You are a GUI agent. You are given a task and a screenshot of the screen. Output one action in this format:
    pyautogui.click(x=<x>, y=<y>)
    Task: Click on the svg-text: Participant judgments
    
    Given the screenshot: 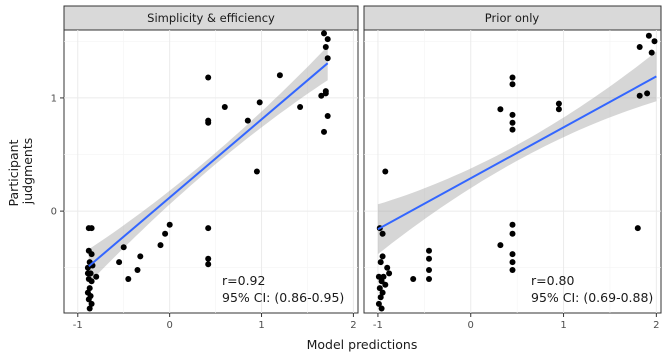 What is the action you would take?
    pyautogui.click(x=20, y=171)
    